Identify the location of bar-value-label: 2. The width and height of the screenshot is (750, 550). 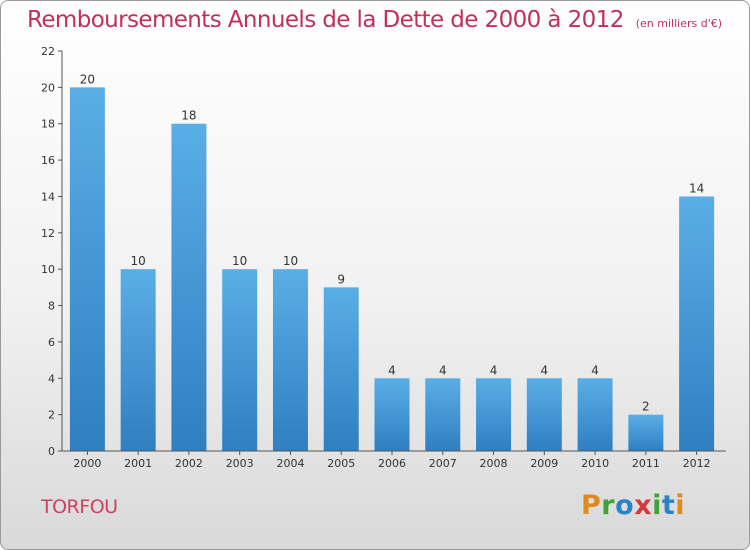
(646, 407).